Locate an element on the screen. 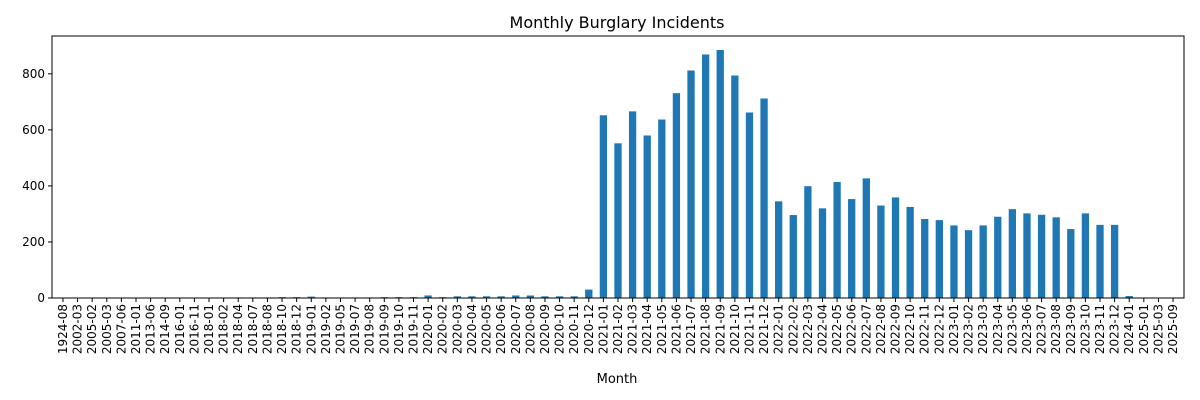 The height and width of the screenshot is (400, 1200). x-tick-label: 2022-03 is located at coordinates (808, 329).